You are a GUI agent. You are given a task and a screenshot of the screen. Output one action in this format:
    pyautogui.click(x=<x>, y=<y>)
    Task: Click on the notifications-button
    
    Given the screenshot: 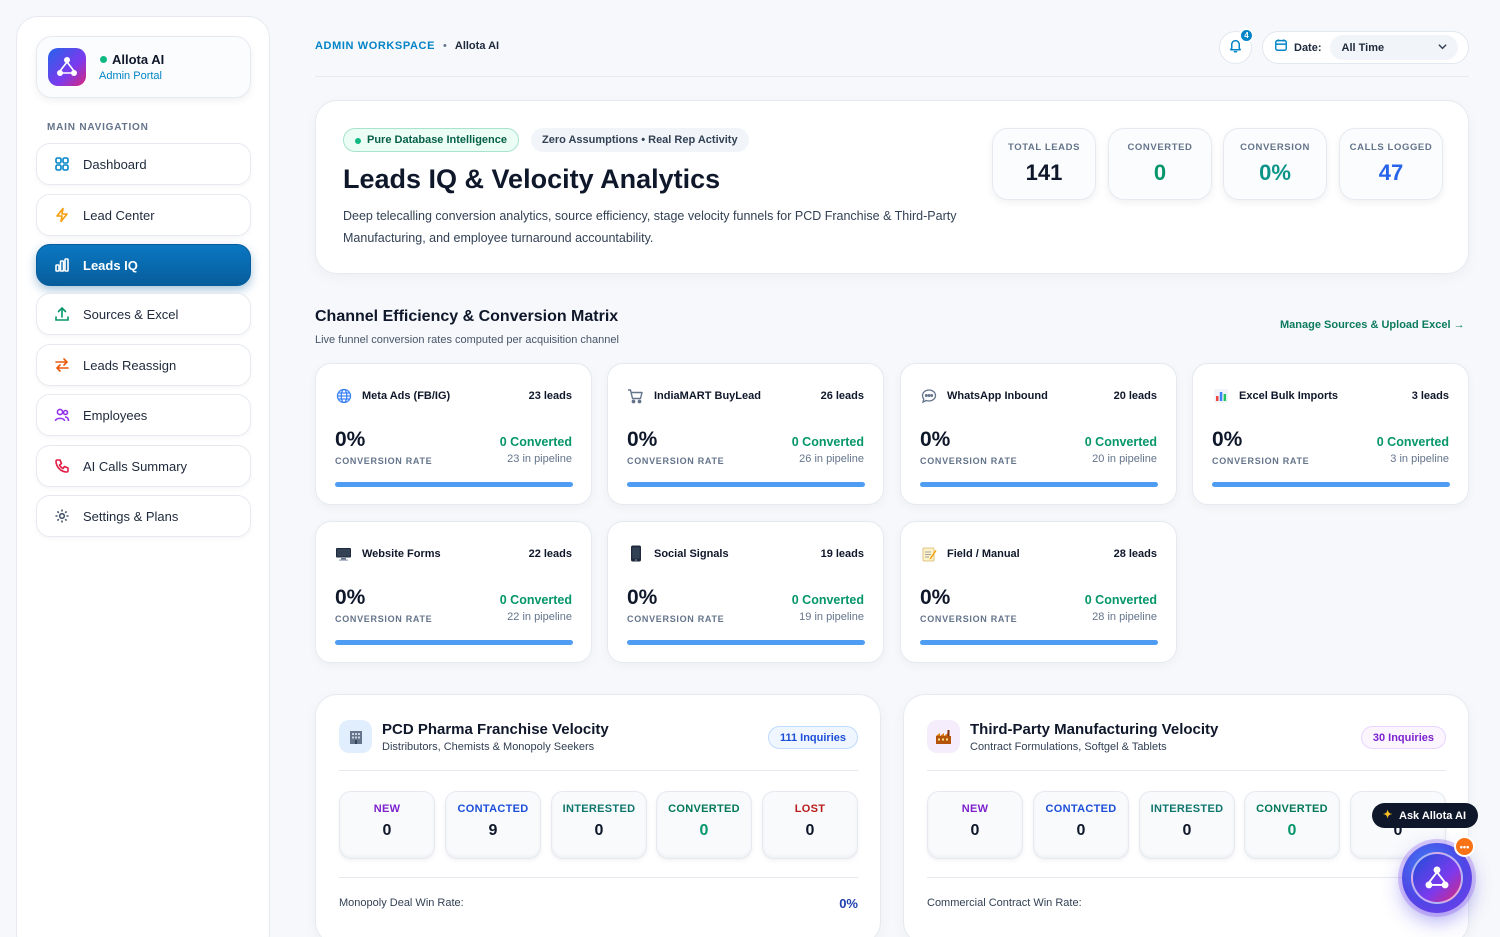 What is the action you would take?
    pyautogui.click(x=1235, y=47)
    